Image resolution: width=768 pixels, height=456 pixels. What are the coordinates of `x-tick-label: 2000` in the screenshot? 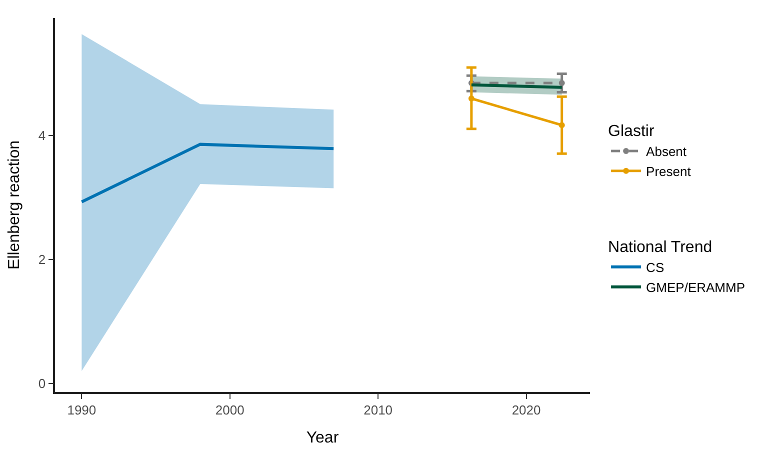 It's located at (229, 410).